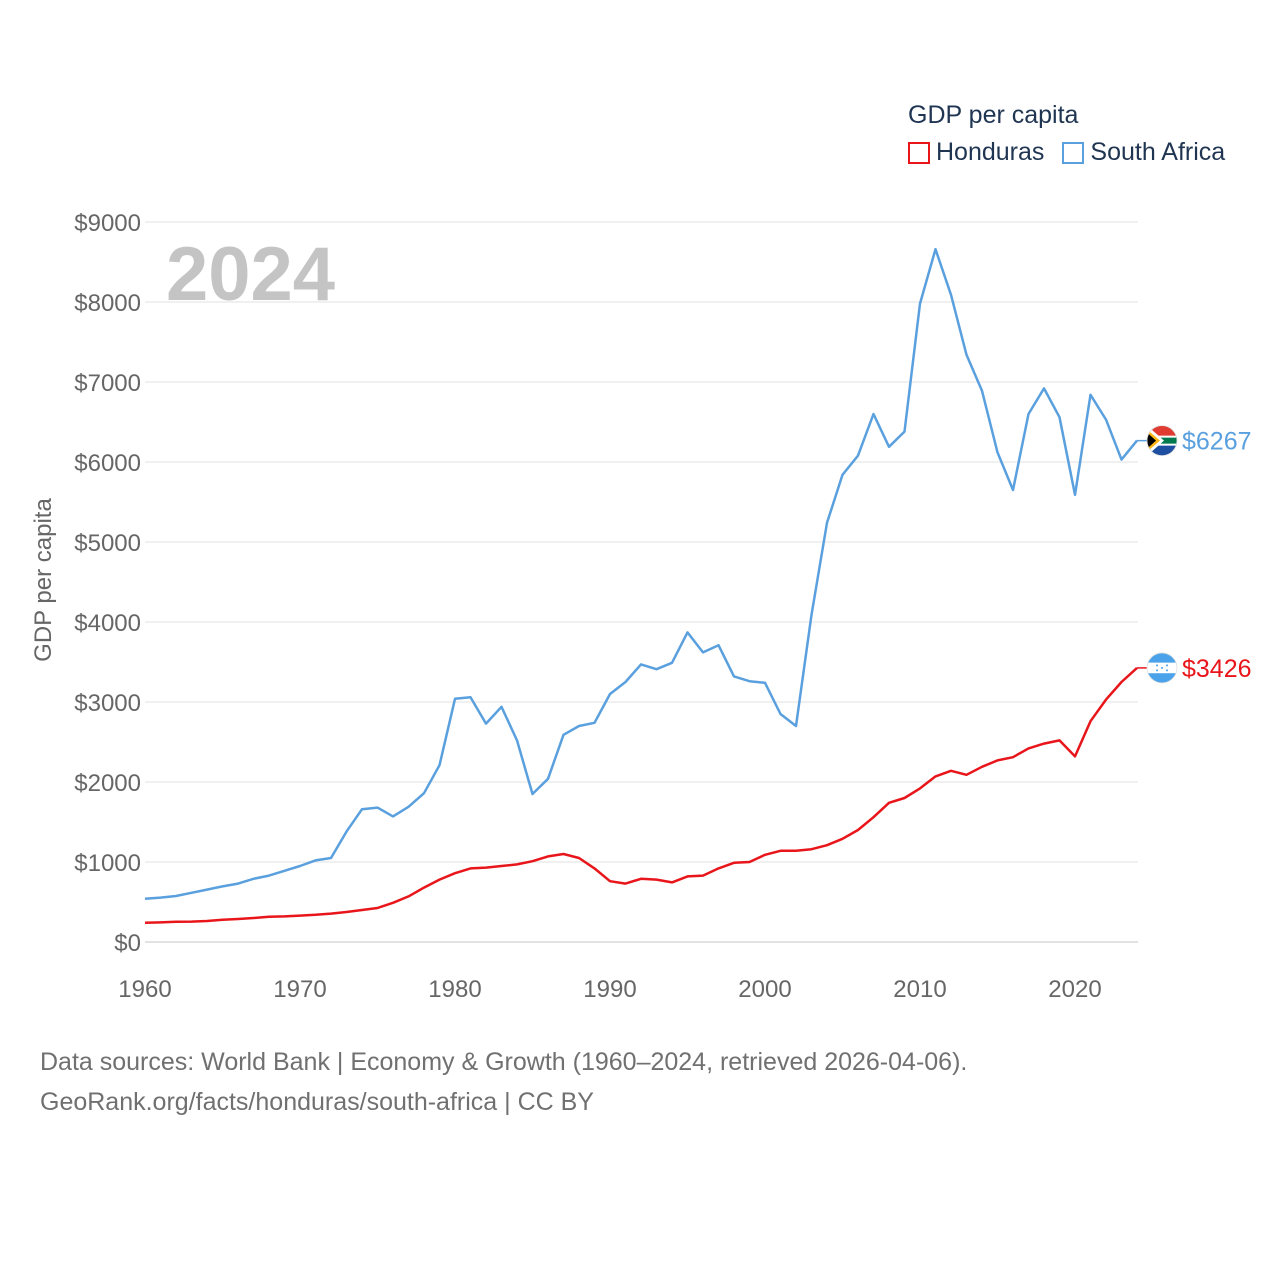  Describe the element at coordinates (919, 152) in the screenshot. I see `legend-swatch-honduras` at that location.